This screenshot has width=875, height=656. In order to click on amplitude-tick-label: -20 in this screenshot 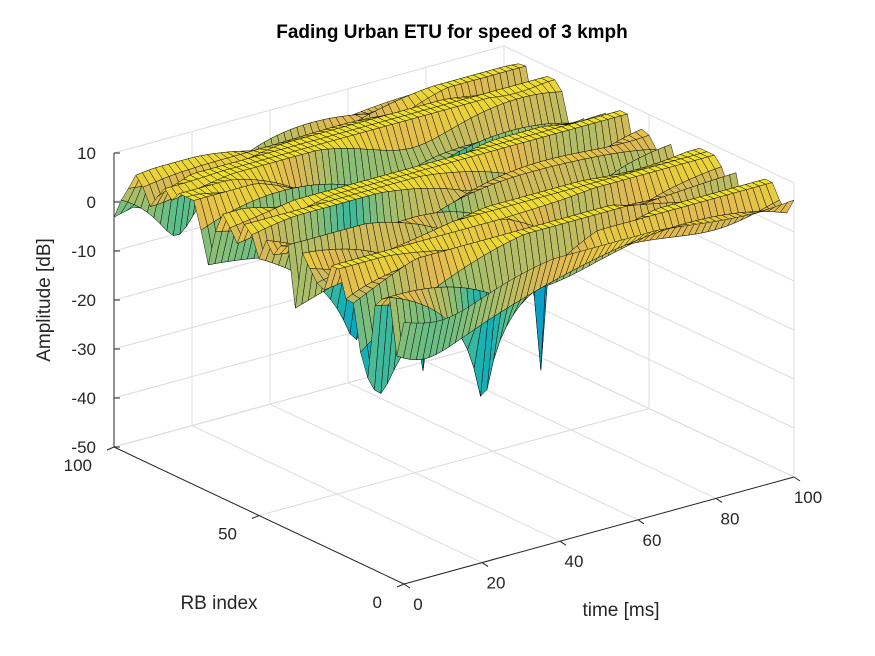, I will do `click(83, 300)`.